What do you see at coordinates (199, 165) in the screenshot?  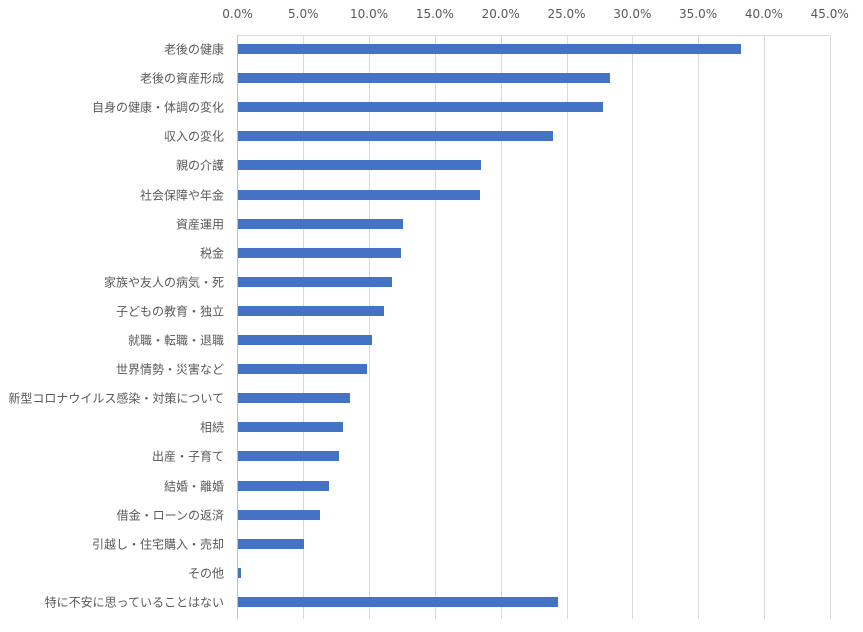 I see `category-label: 親の介護` at bounding box center [199, 165].